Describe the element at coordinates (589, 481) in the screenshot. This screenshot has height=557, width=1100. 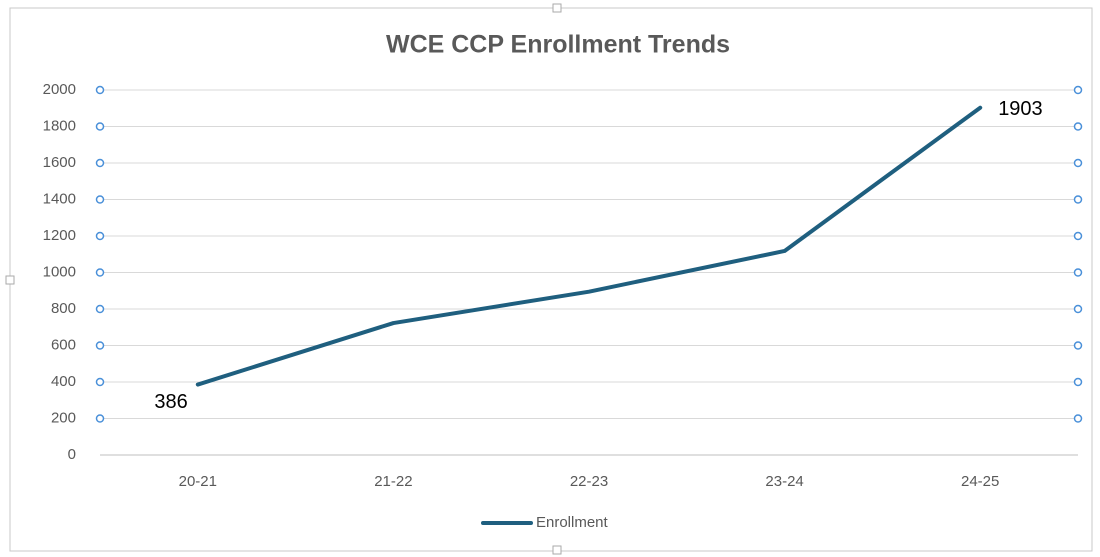
I see `x-tick-label: 22-23` at that location.